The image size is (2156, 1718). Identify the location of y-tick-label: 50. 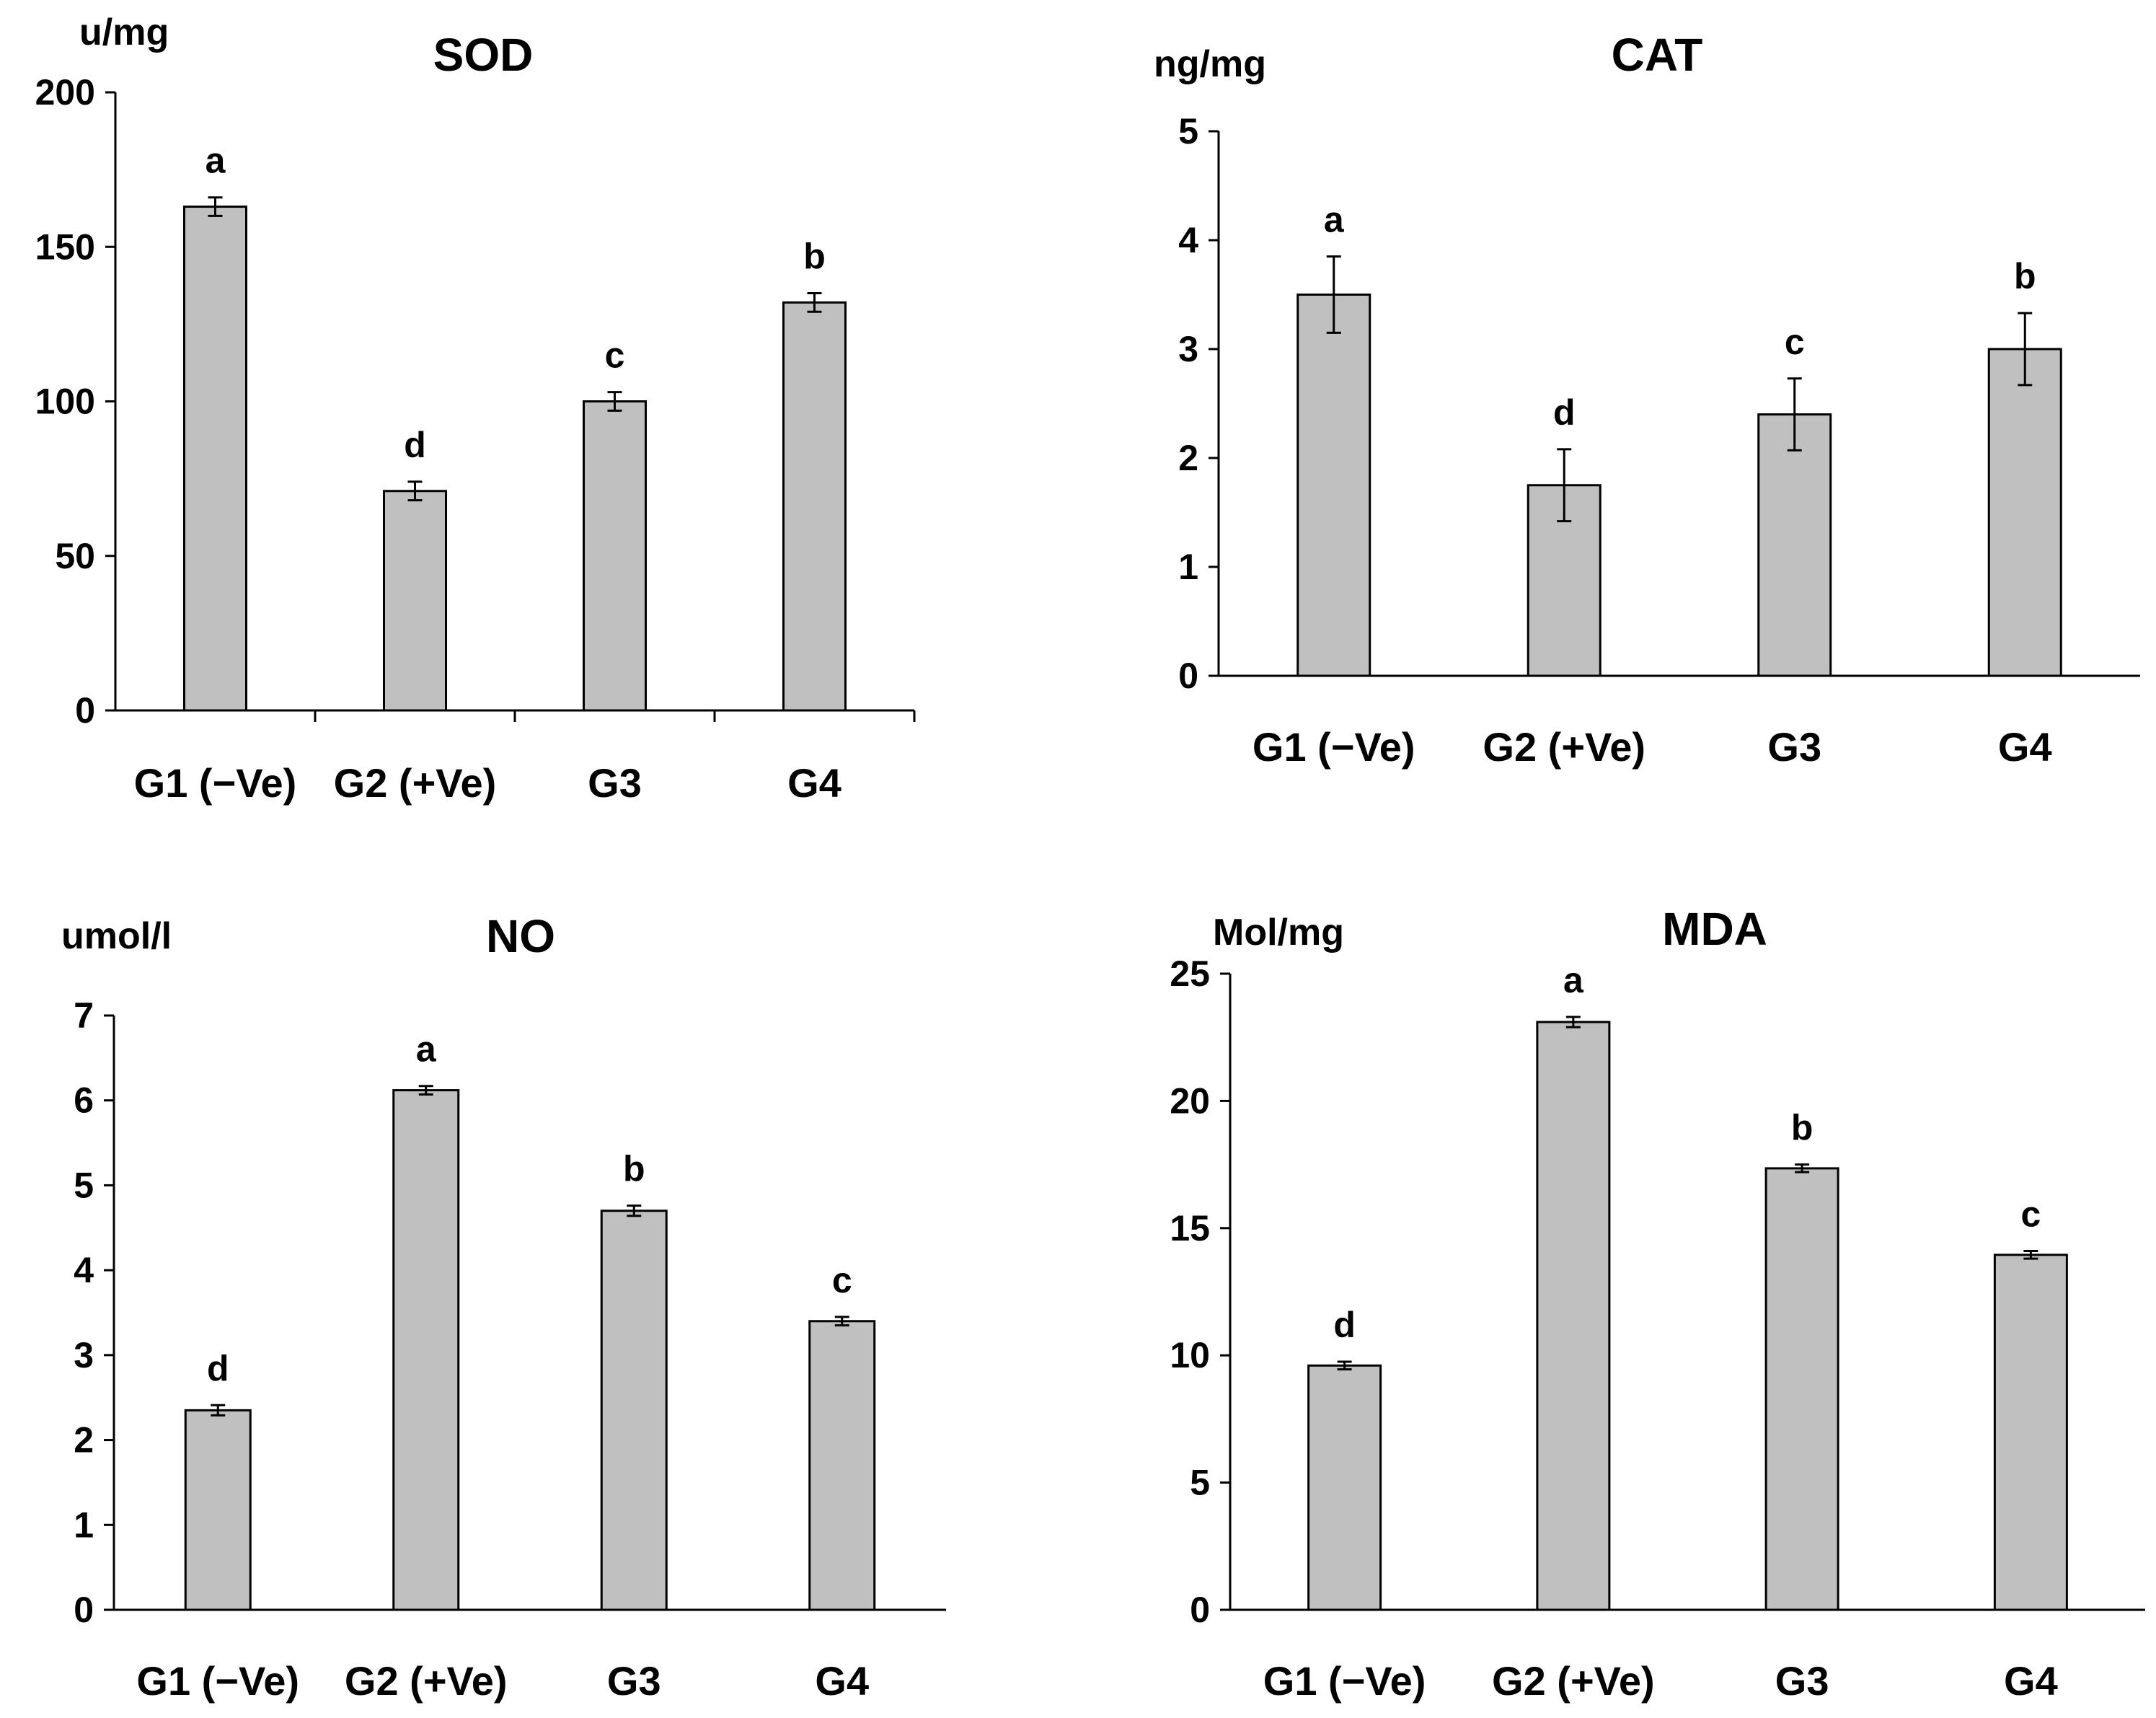
(75, 556).